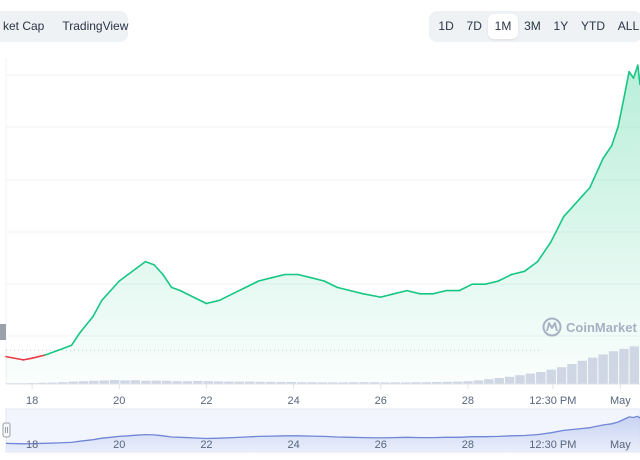  Describe the element at coordinates (552, 445) in the screenshot. I see `navigator-tick-label: 12:30 PM` at that location.